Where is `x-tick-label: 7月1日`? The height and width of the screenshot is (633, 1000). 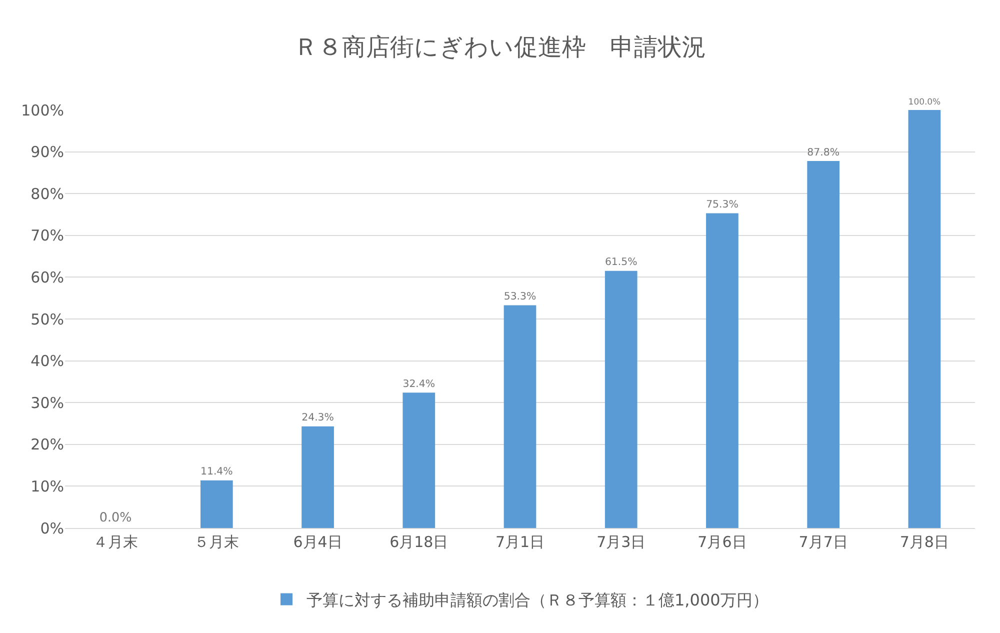 x-tick-label: 7月1日 is located at coordinates (520, 542).